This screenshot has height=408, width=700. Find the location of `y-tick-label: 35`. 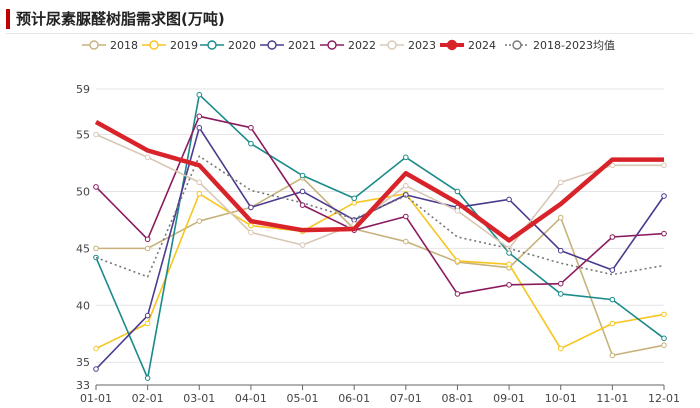

y-tick-label: 35 is located at coordinates (83, 362).